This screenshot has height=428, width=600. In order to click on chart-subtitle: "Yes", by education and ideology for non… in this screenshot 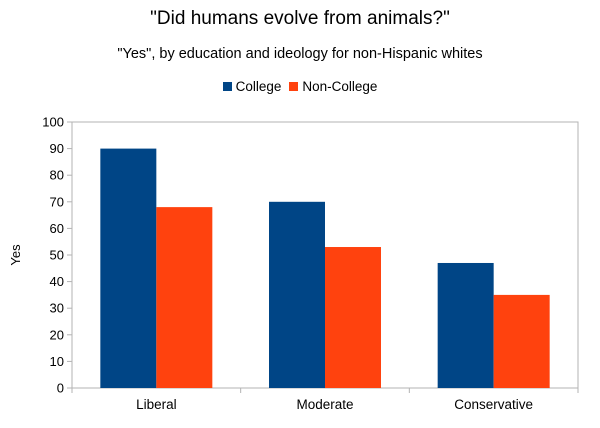, I will do `click(300, 54)`.